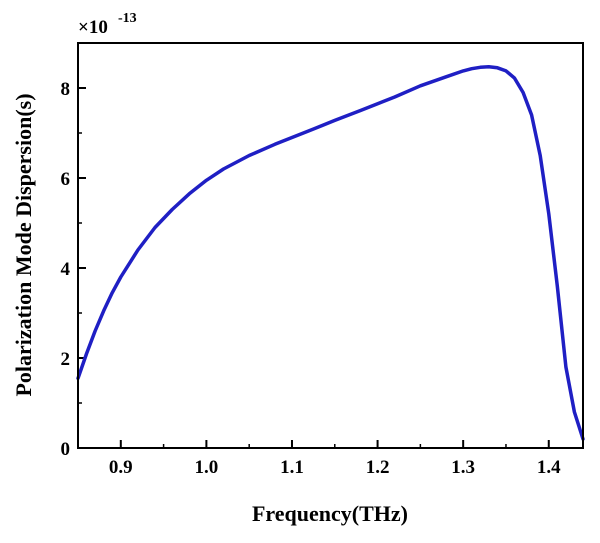  Describe the element at coordinates (207, 467) in the screenshot. I see `x-tick-label: 1.0` at that location.